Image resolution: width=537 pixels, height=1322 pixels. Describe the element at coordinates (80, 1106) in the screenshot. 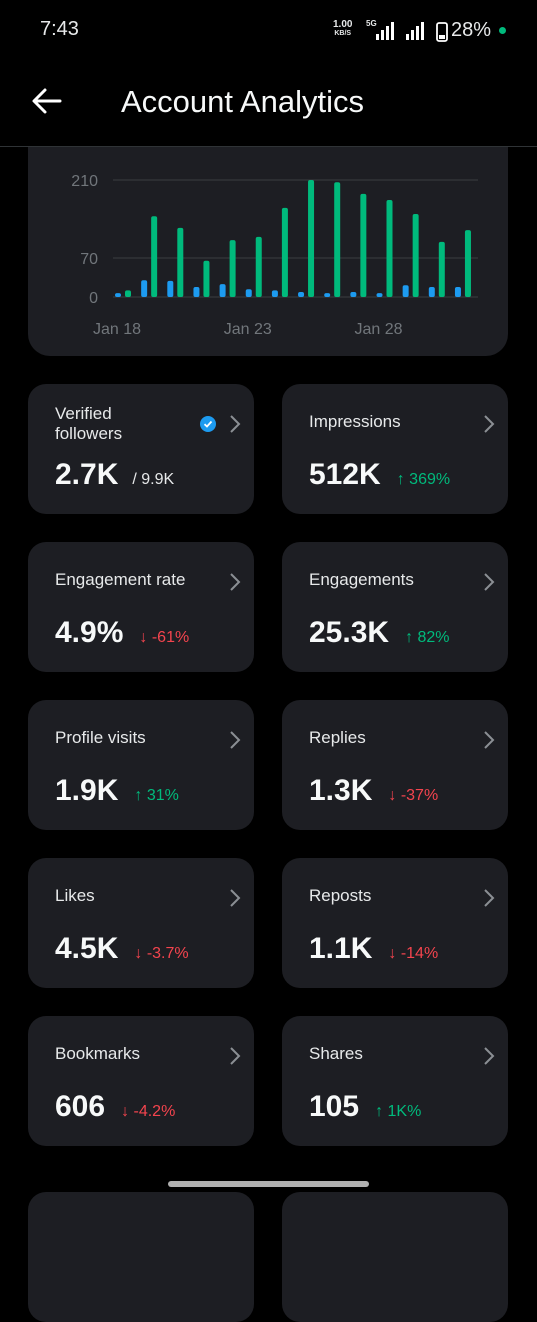

I see `metric-value: 606` at that location.